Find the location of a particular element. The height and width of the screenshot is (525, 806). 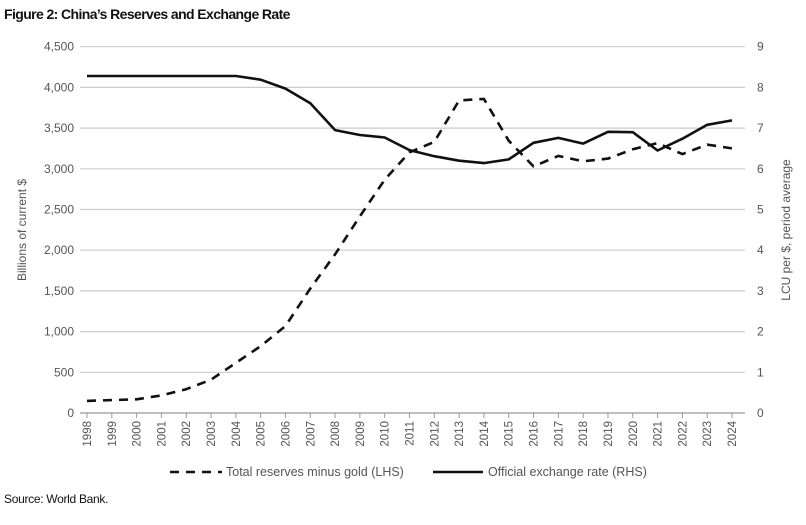

x-tick-label: 2000 is located at coordinates (138, 434).